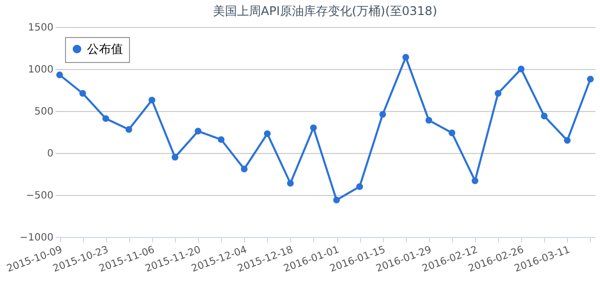 This screenshot has width=600, height=296. I want to click on chart-title: 美国上周API原油库存变化(万桶)(至0318), so click(325, 11).